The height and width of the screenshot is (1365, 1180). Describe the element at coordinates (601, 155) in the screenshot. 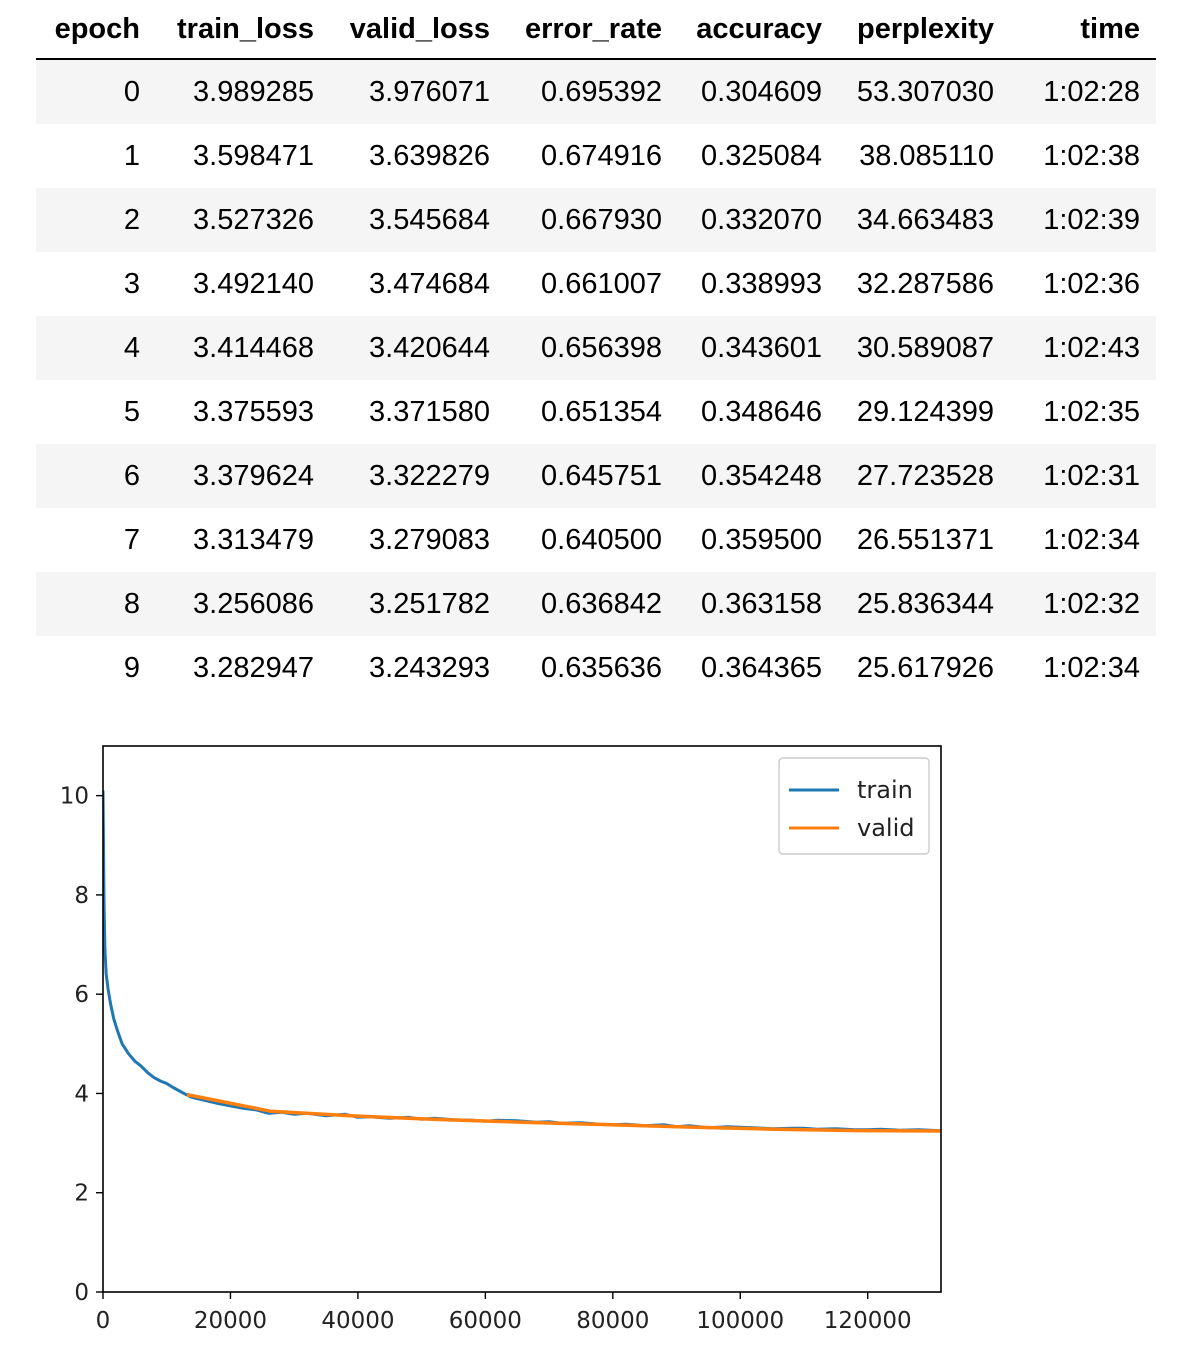

I see `error-rate-cell: 0.674916` at that location.